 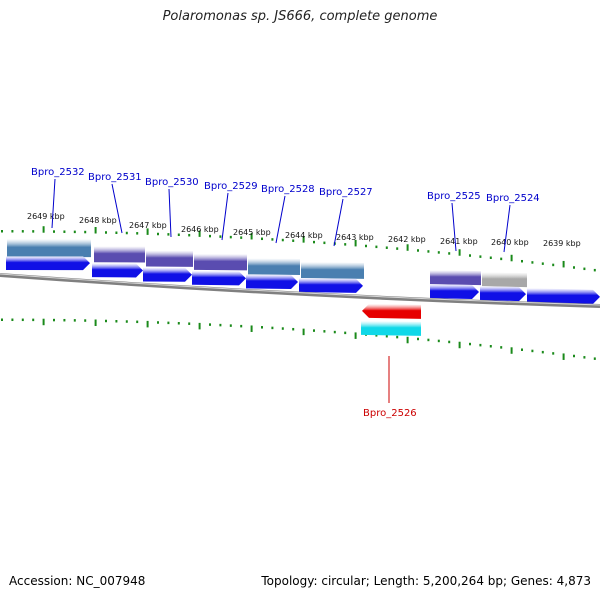 What do you see at coordinates (288, 189) in the screenshot?
I see `gene-label: Bpro_2528` at bounding box center [288, 189].